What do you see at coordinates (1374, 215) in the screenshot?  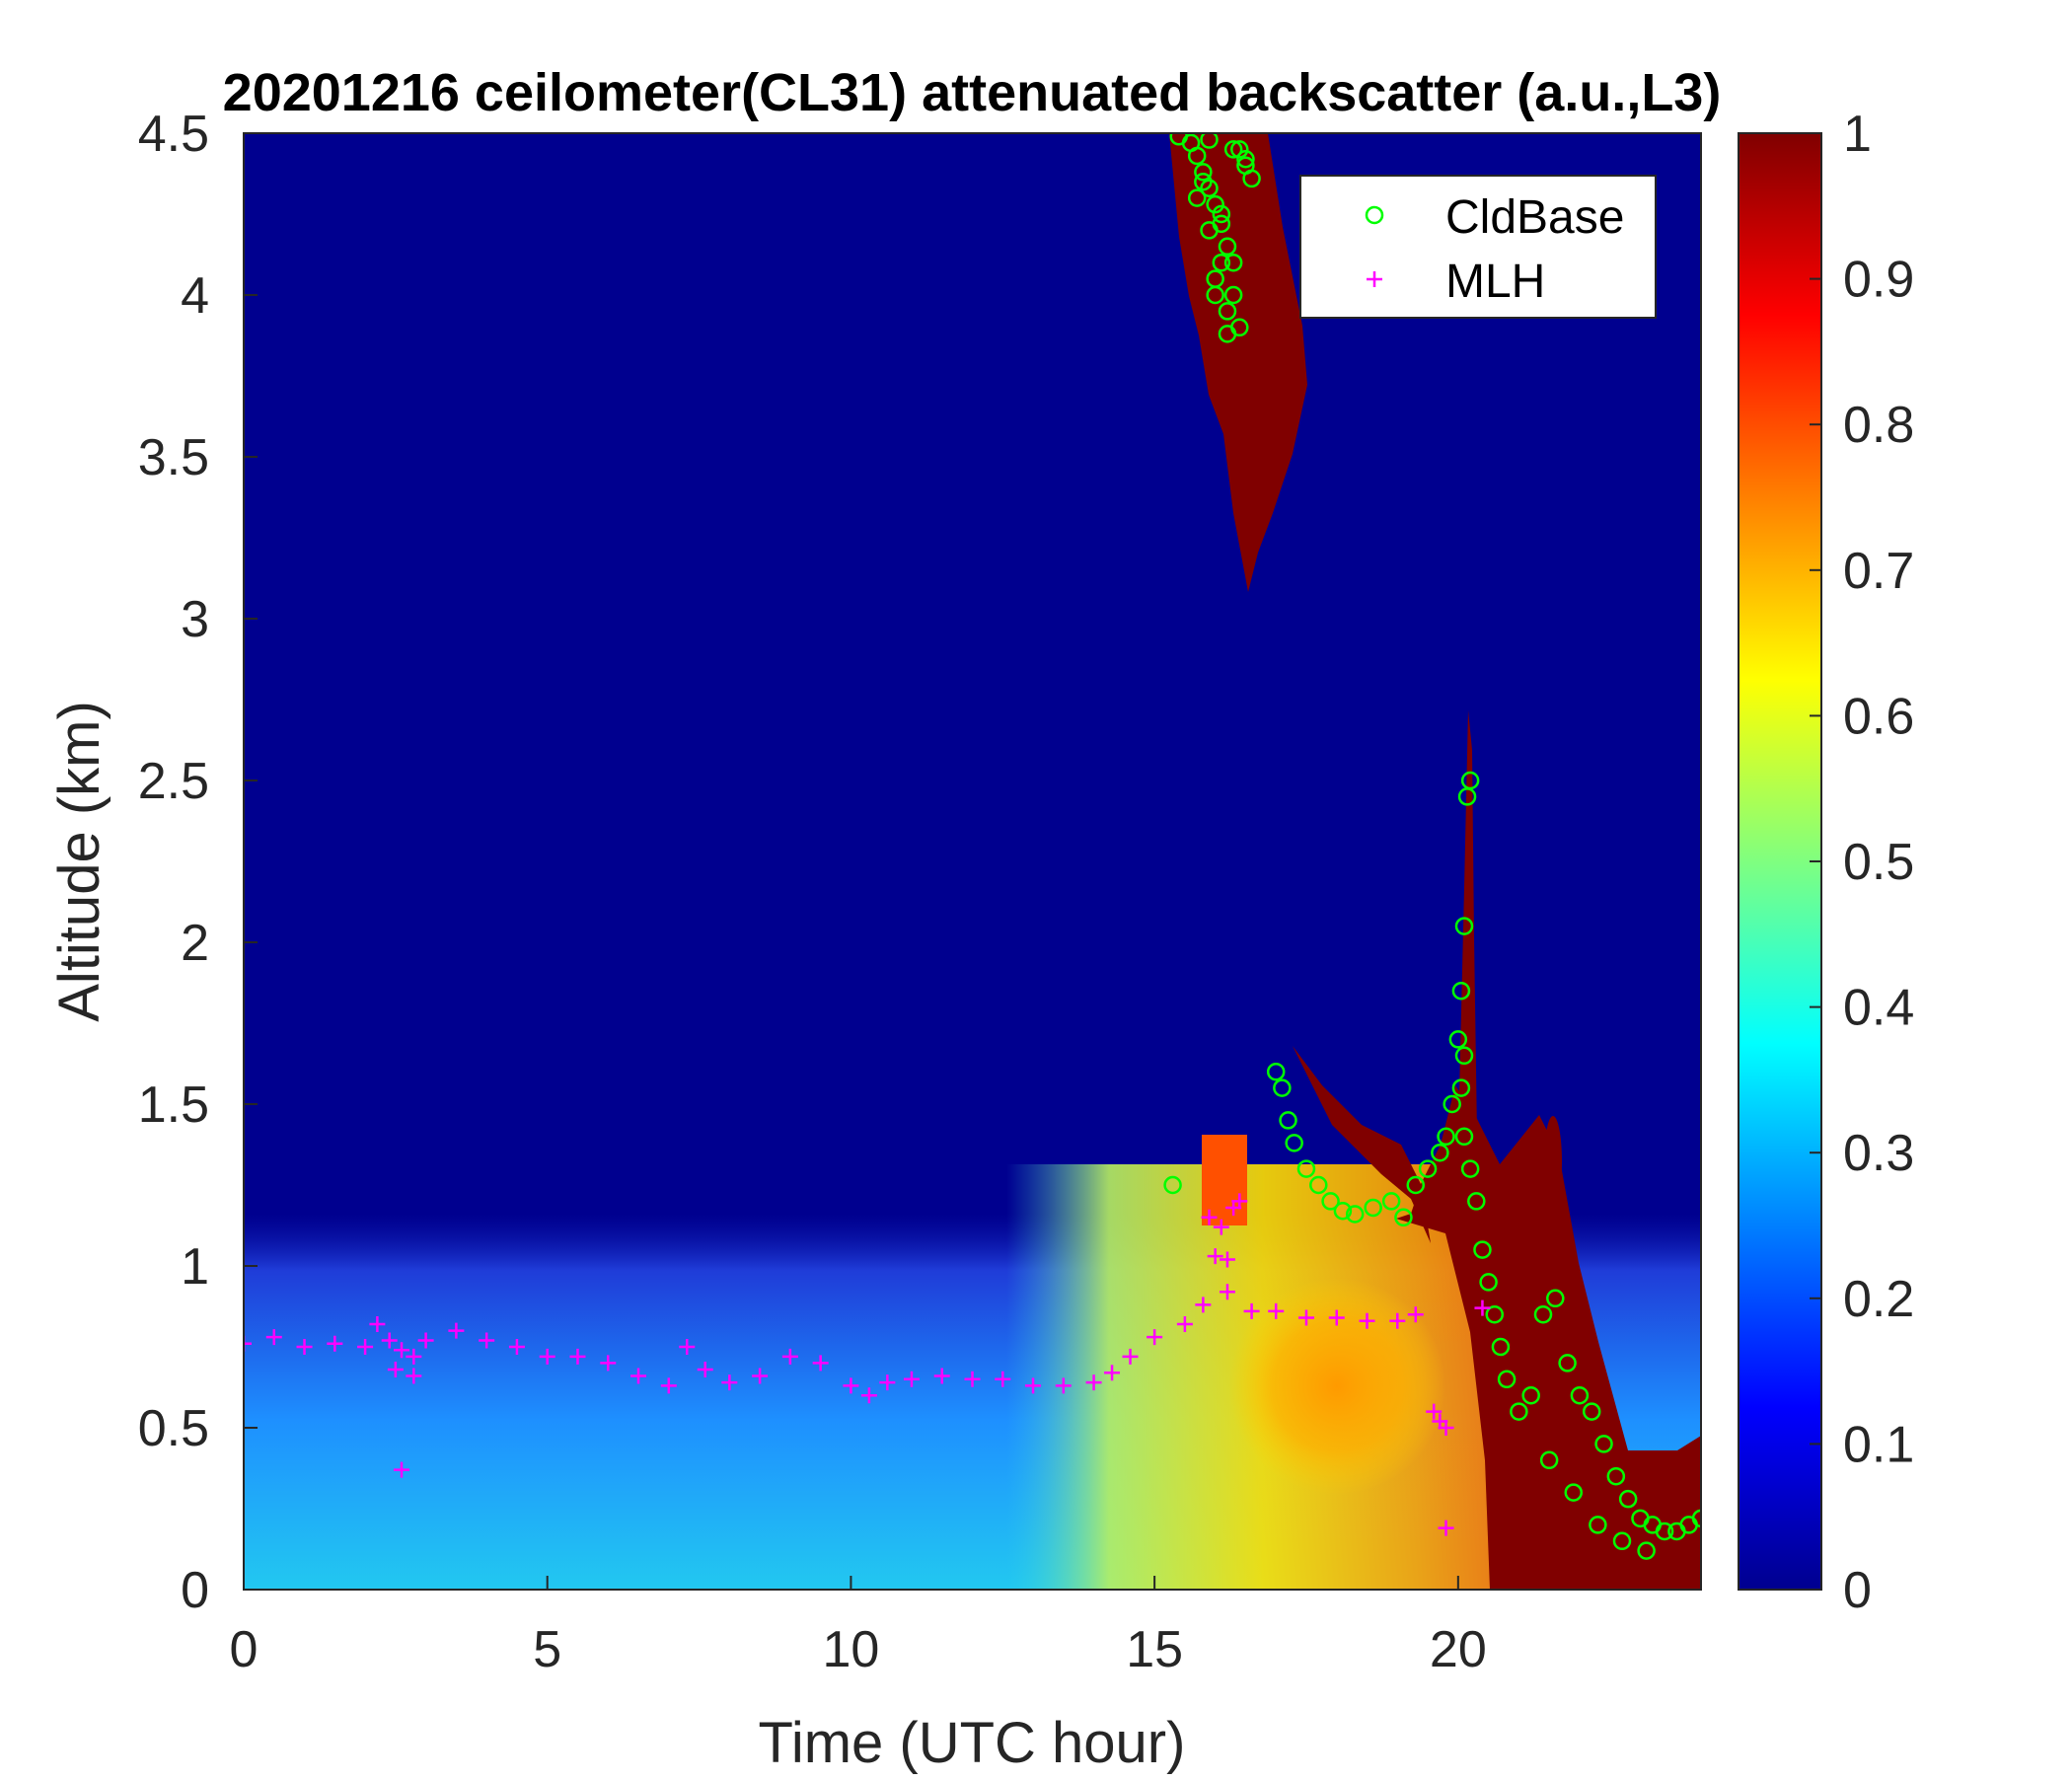 I see `legend-marker-cldbase` at bounding box center [1374, 215].